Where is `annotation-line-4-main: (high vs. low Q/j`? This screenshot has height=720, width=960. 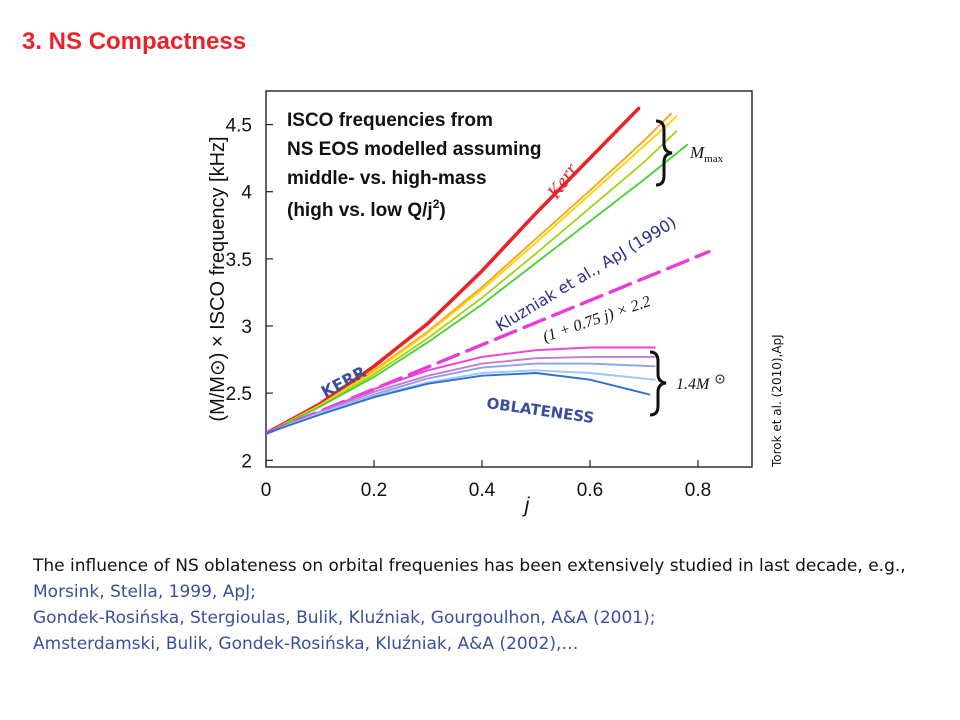
annotation-line-4-main: (high vs. low Q/j is located at coordinates (360, 210).